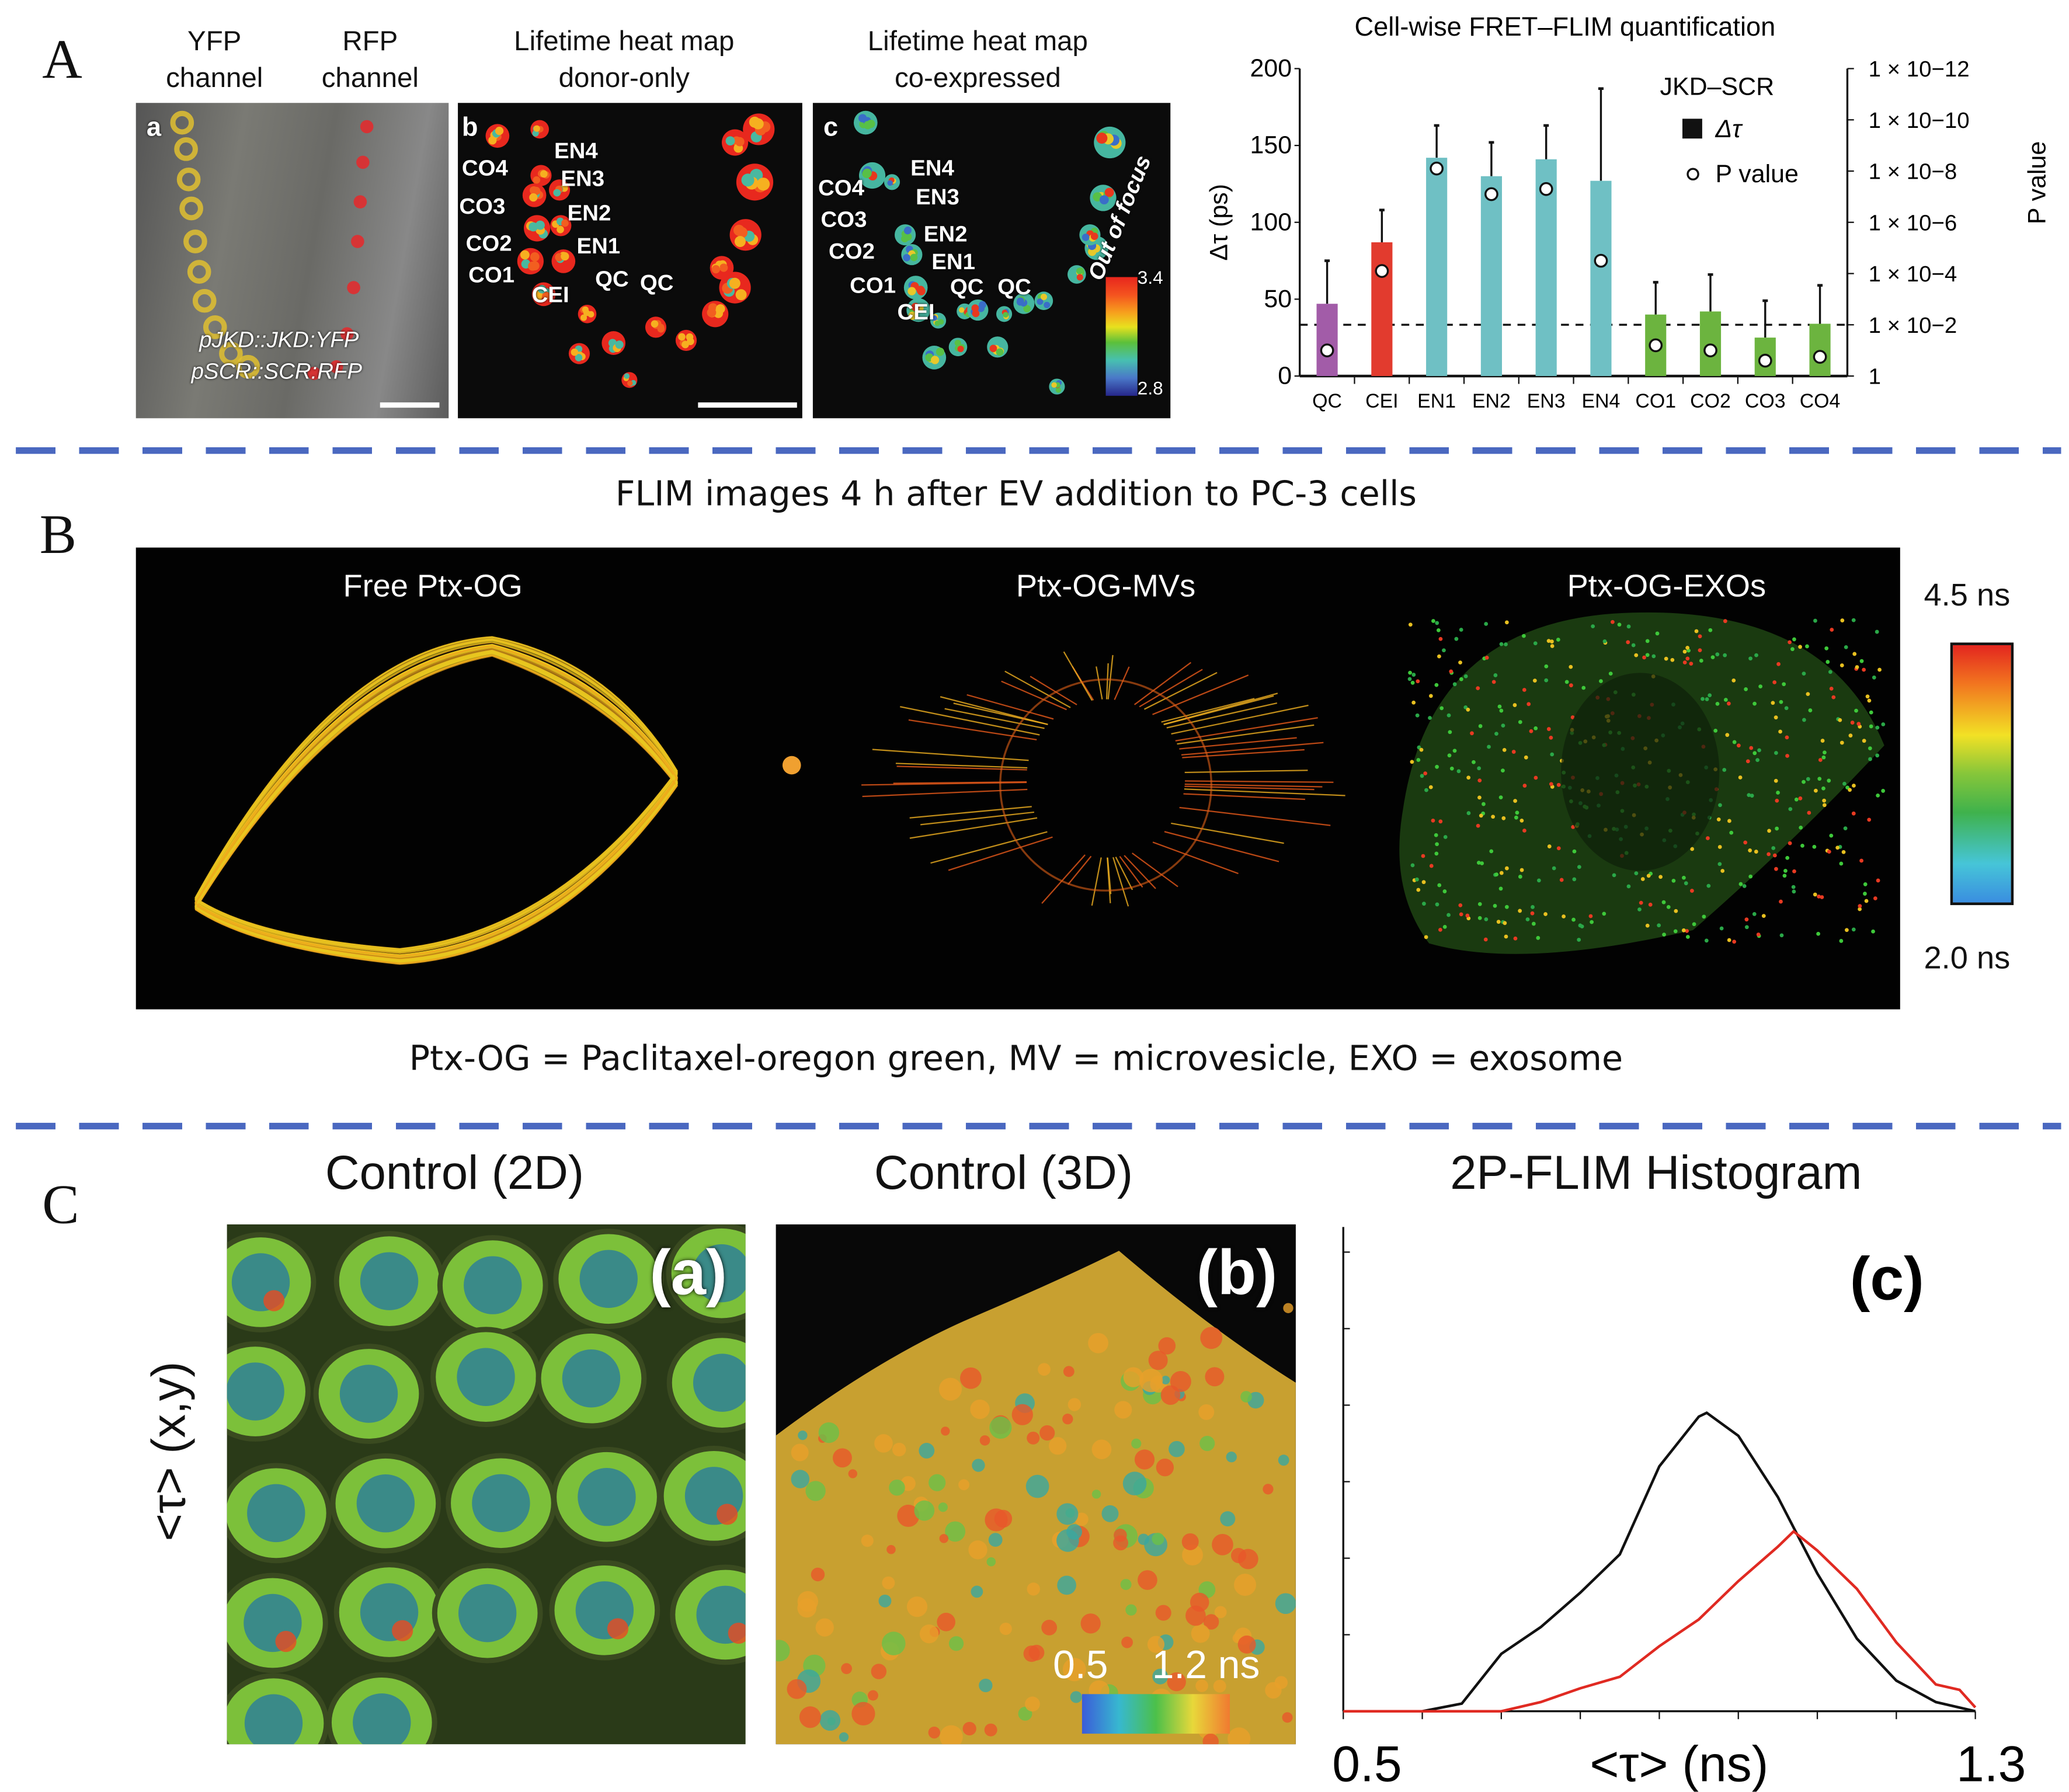  I want to click on colorbar-max: 3.4, so click(1150, 277).